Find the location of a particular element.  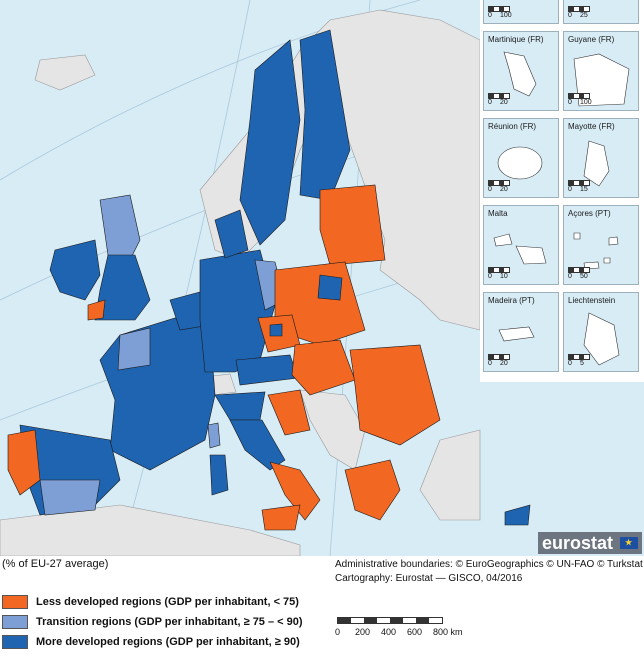

inset-title: Guyane (FR) is located at coordinates (591, 39).